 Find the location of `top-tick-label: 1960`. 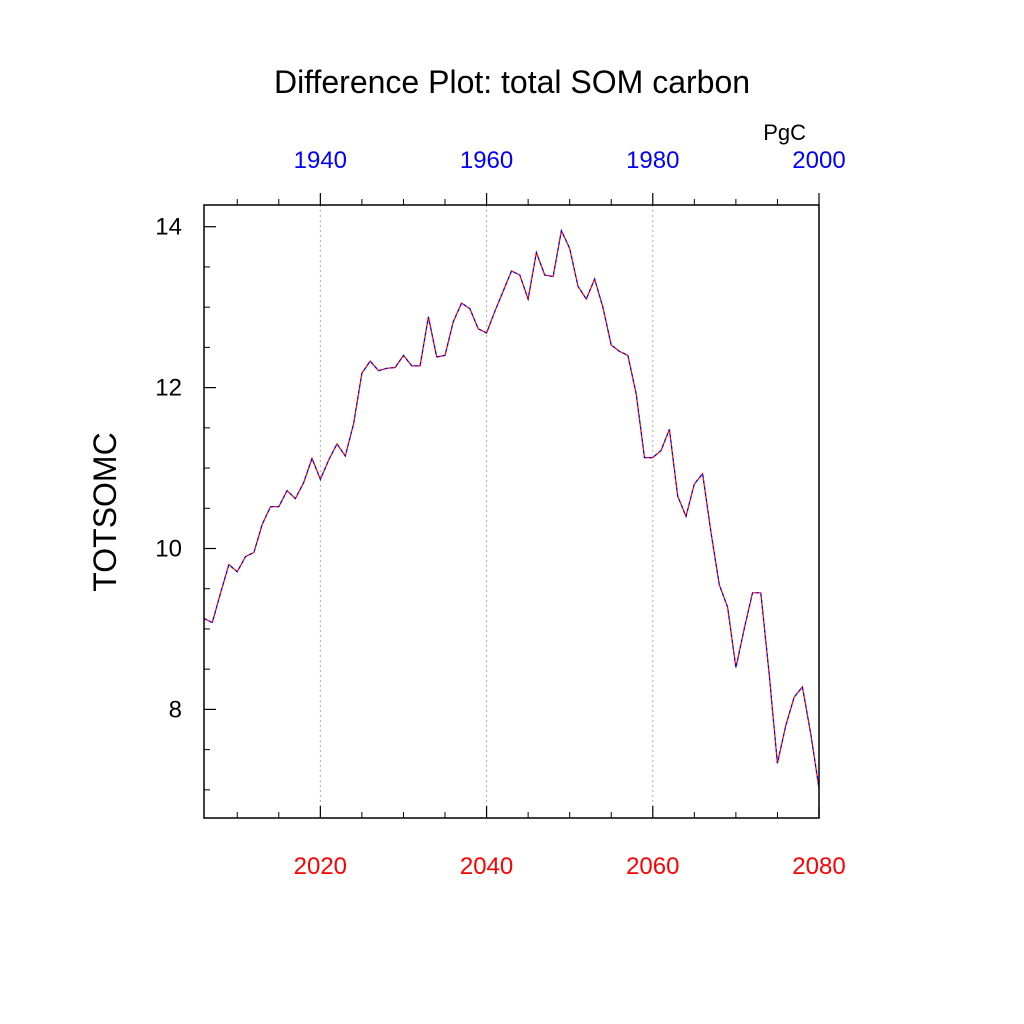

top-tick-label: 1960 is located at coordinates (486, 160).